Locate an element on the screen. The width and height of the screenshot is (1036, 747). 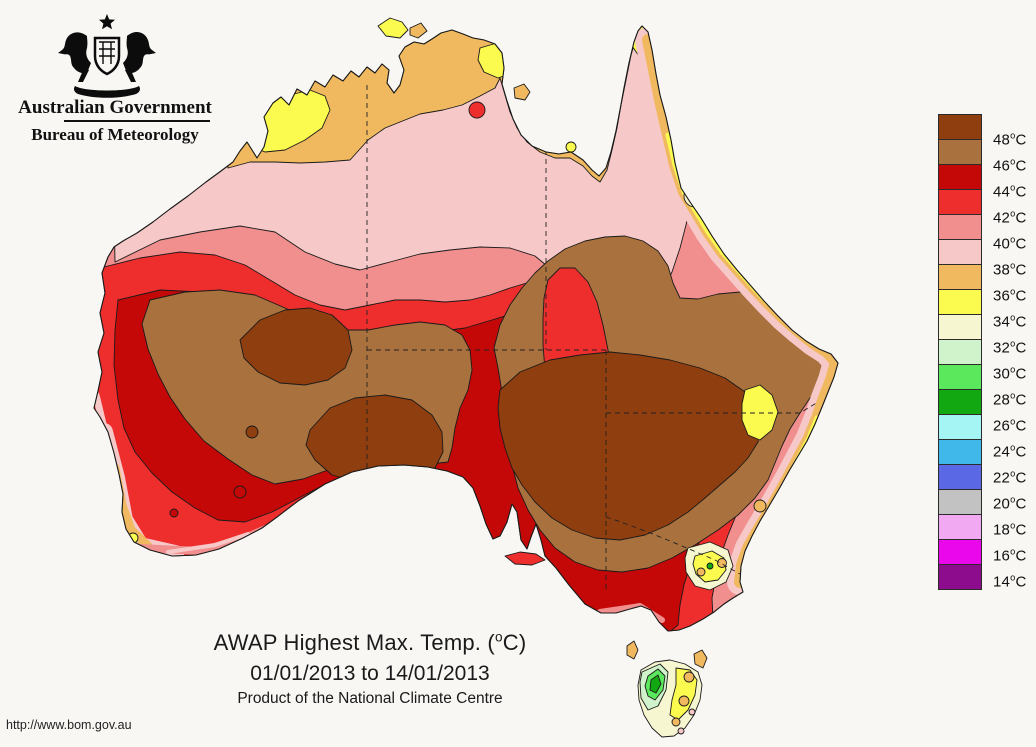
legend-label: 44oC is located at coordinates (1010, 191).